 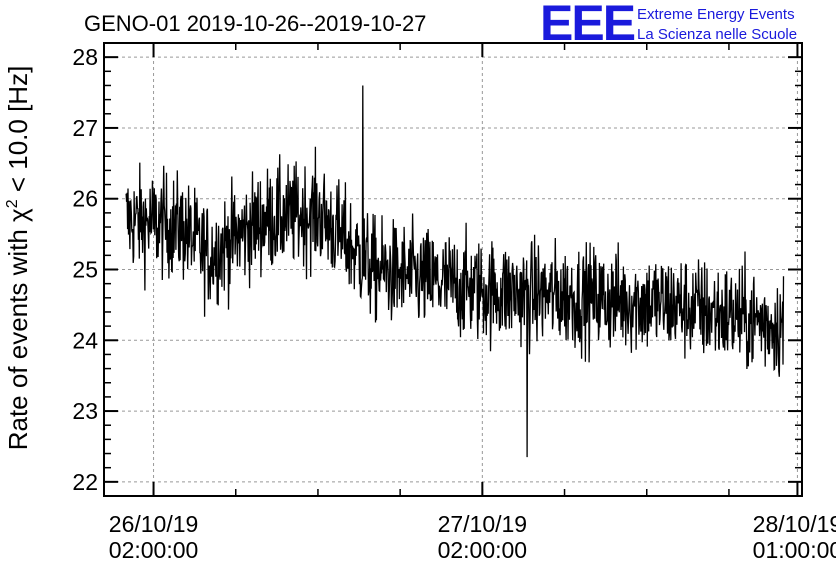 What do you see at coordinates (85, 340) in the screenshot?
I see `y-tick-label: 24` at bounding box center [85, 340].